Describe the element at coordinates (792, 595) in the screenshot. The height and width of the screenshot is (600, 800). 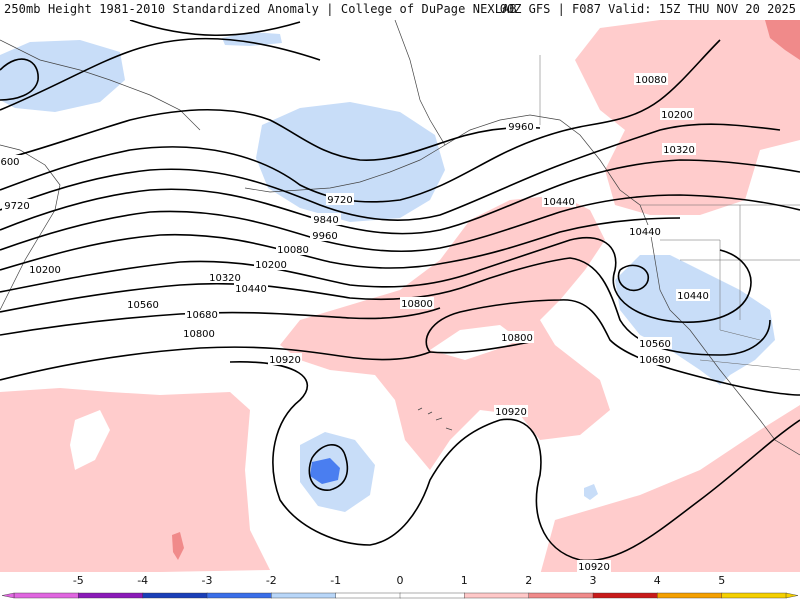
I see `colorbar-max-arrow` at that location.